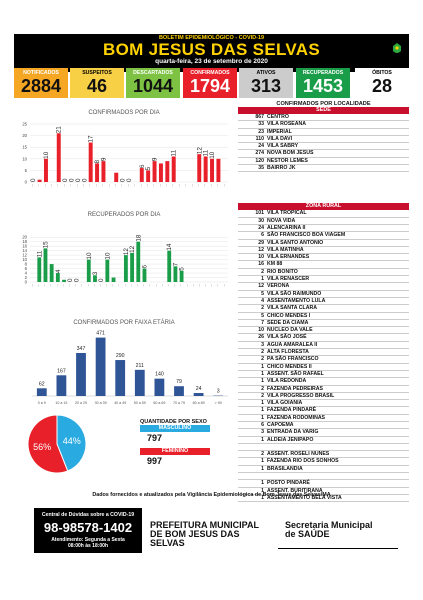  I want to click on location-name: POSTO PINDARÉ, so click(288, 483).